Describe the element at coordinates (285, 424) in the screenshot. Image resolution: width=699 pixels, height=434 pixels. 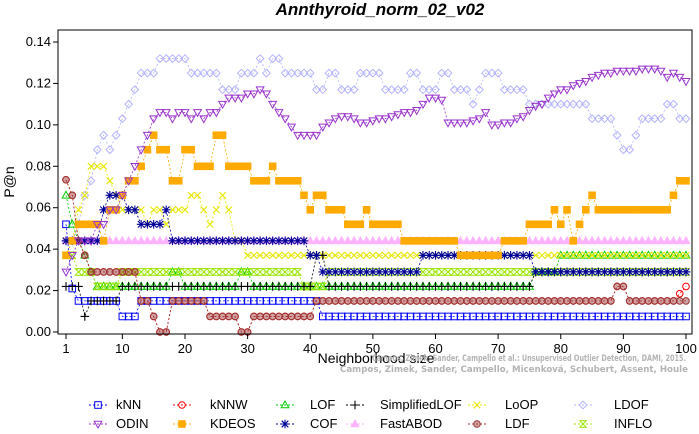
I see `legend-marker-cof` at that location.